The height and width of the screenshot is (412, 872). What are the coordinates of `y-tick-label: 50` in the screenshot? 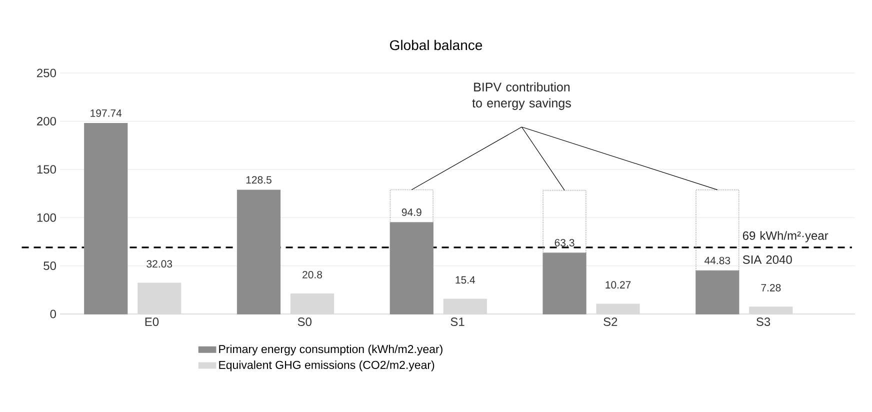 It's located at (50, 266).